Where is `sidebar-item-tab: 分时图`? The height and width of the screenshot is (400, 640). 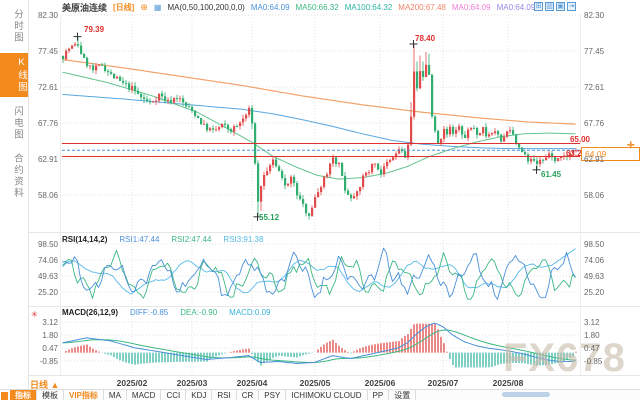 sidebar-item-tab: 分时图 is located at coordinates (17, 26).